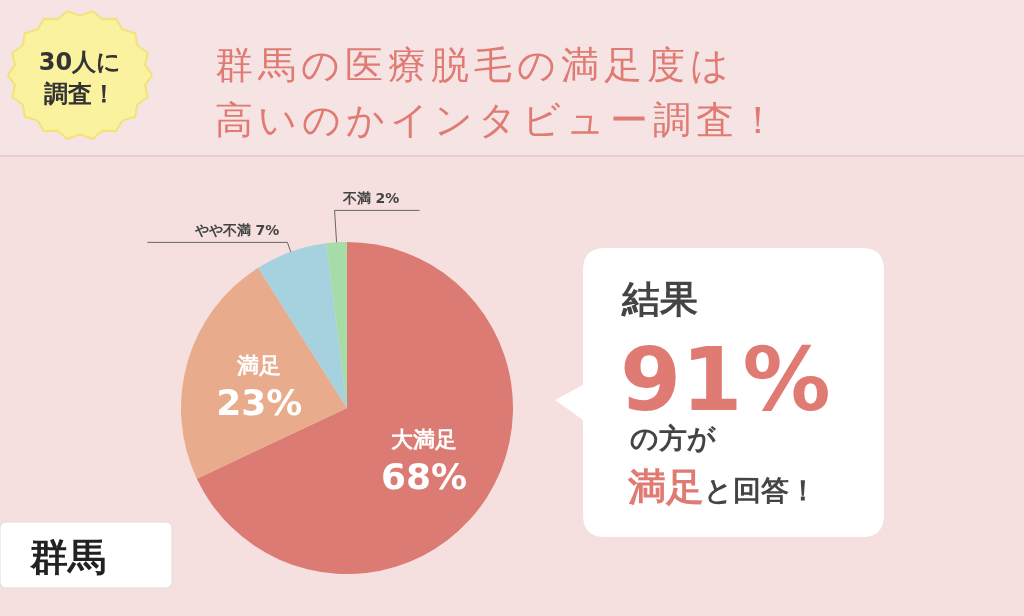 The width and height of the screenshot is (1024, 616). What do you see at coordinates (424, 439) in the screenshot?
I see `slice-label: 大満足` at bounding box center [424, 439].